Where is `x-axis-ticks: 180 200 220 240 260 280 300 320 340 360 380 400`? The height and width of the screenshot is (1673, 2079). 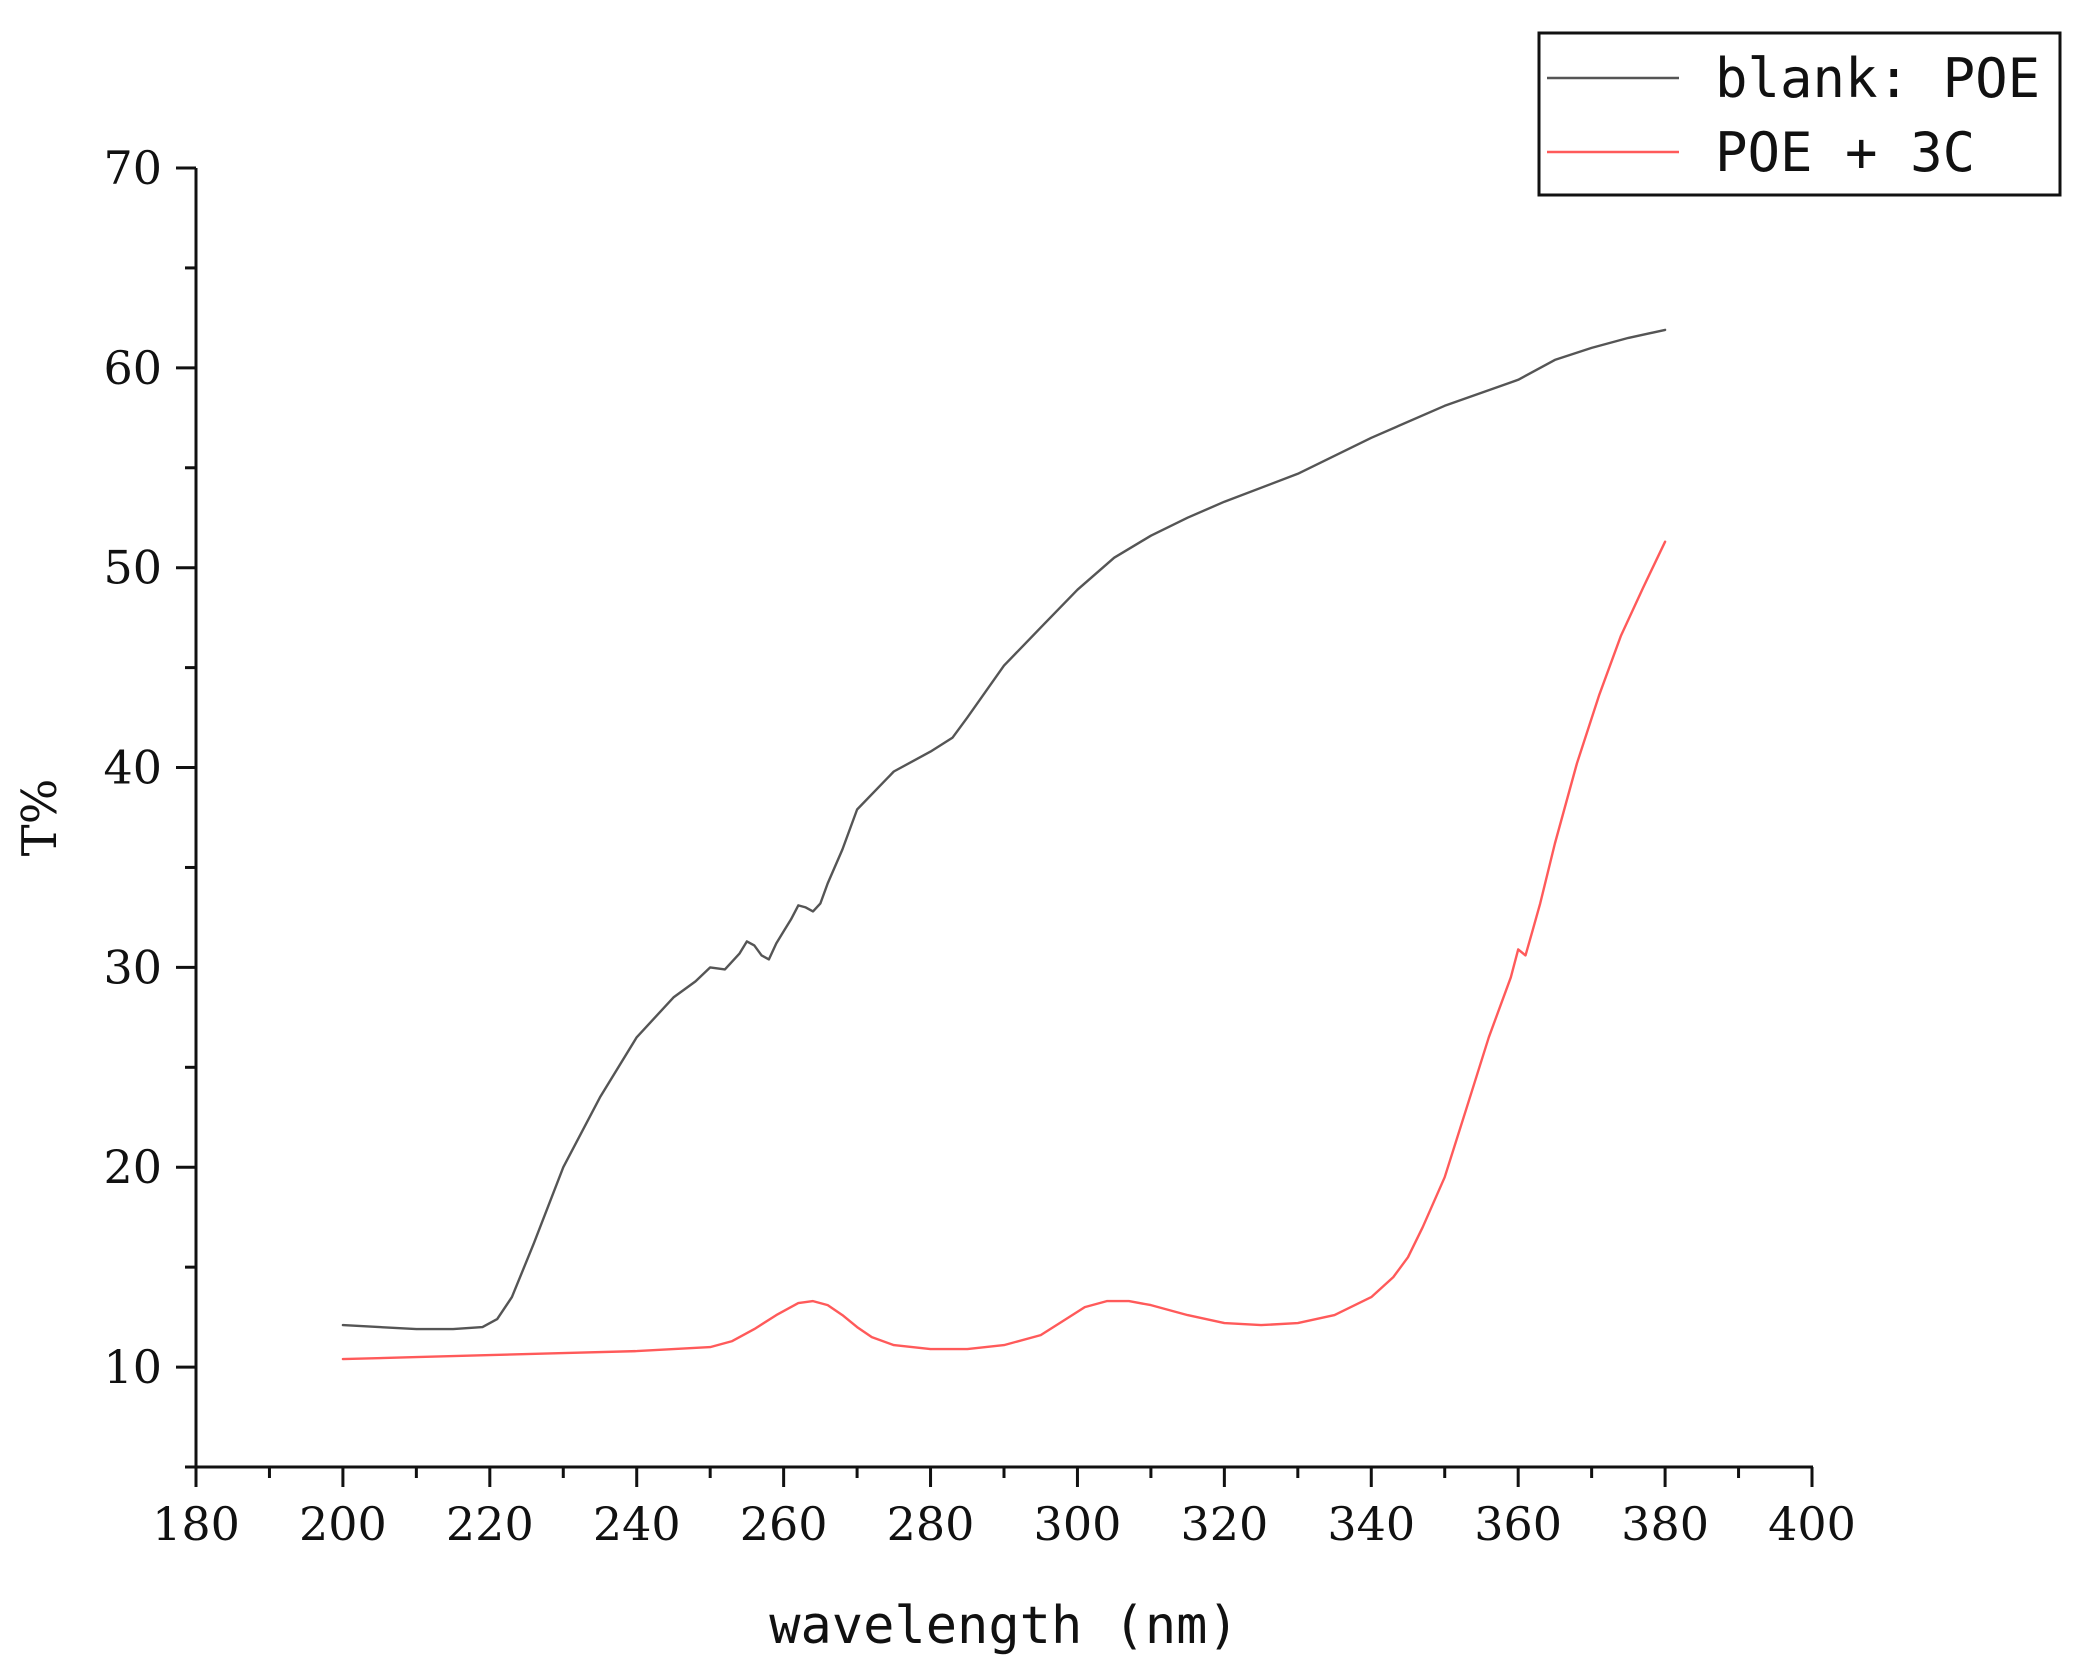
x-axis-ticks: 180 200 220 240 260 280 300 320 340 360 380 400 is located at coordinates (1004, 1509).